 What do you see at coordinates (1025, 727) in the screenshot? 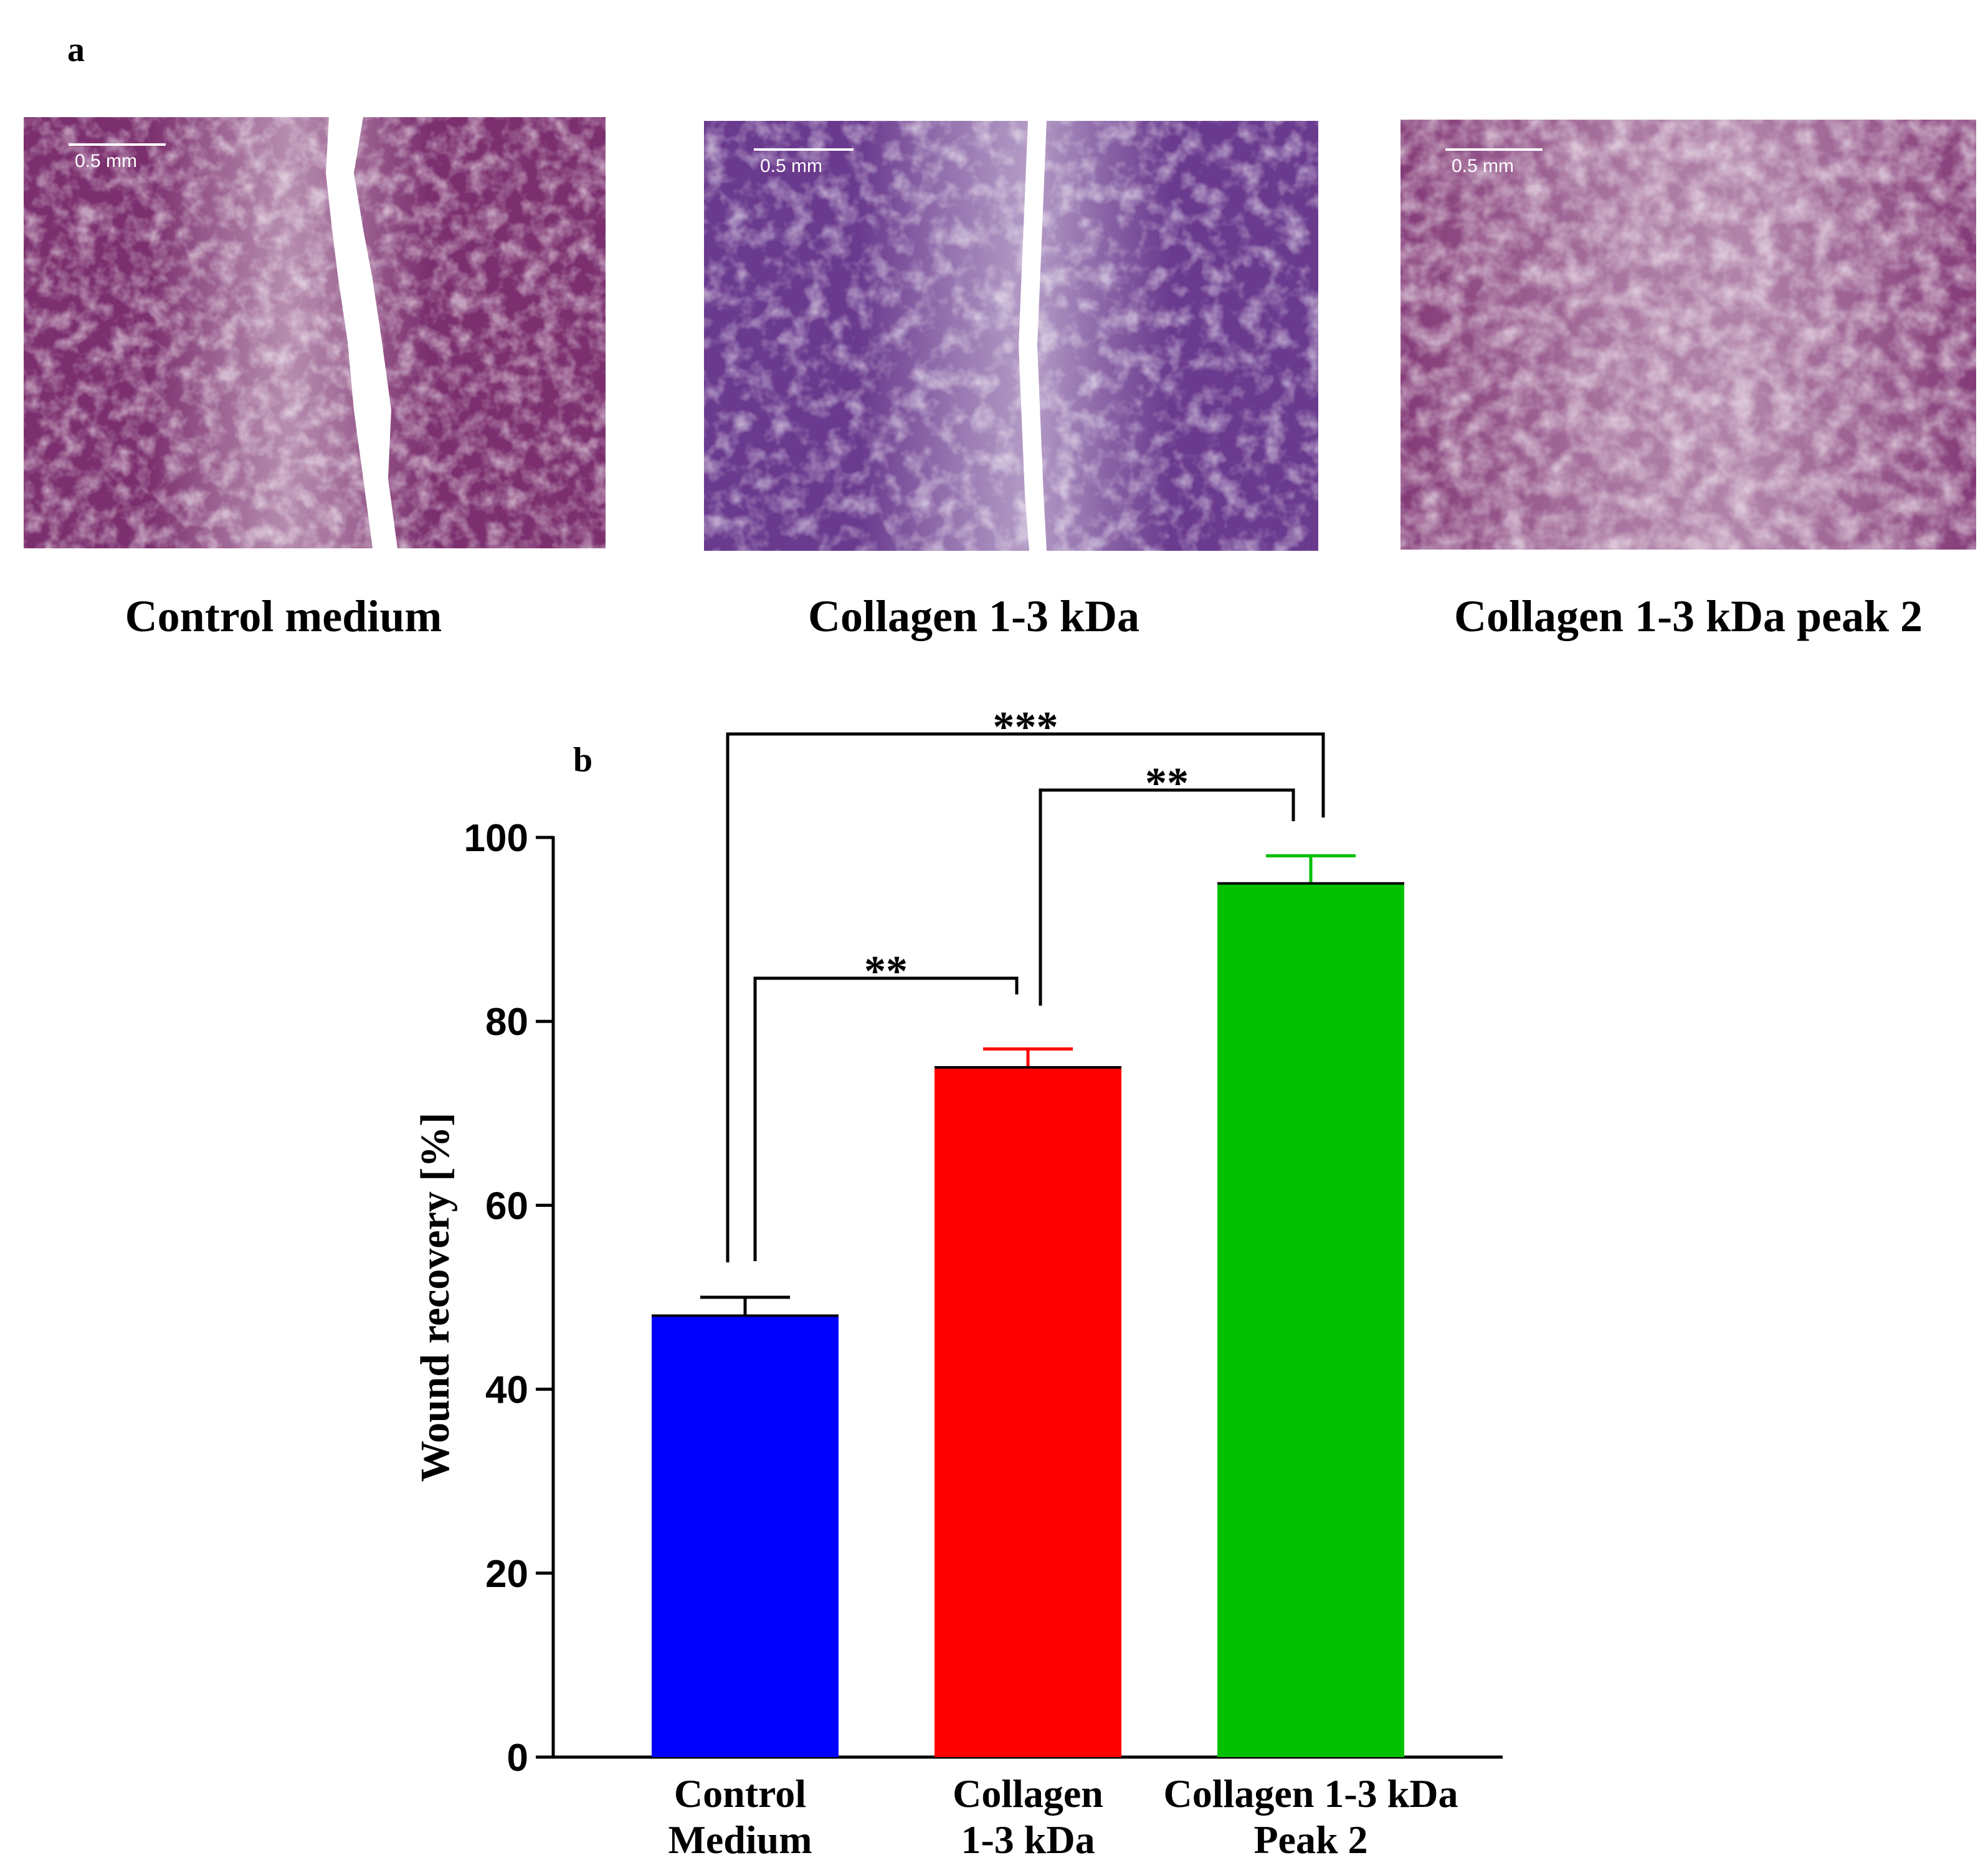
I see `significance-label: ***` at bounding box center [1025, 727].